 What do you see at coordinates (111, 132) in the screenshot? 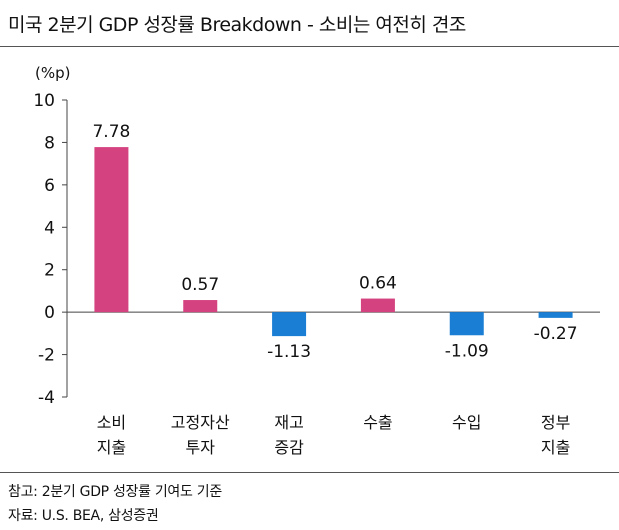
I see `data-label: 7.78` at bounding box center [111, 132].